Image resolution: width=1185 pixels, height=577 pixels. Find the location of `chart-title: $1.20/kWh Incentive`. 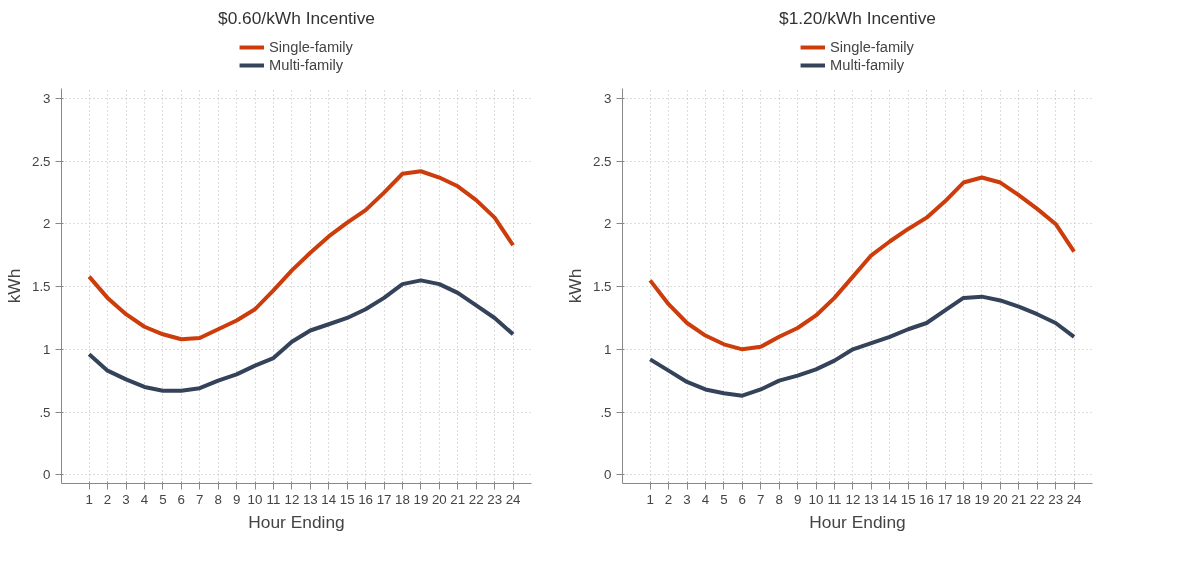

chart-title: $1.20/kWh Incentive is located at coordinates (858, 17).